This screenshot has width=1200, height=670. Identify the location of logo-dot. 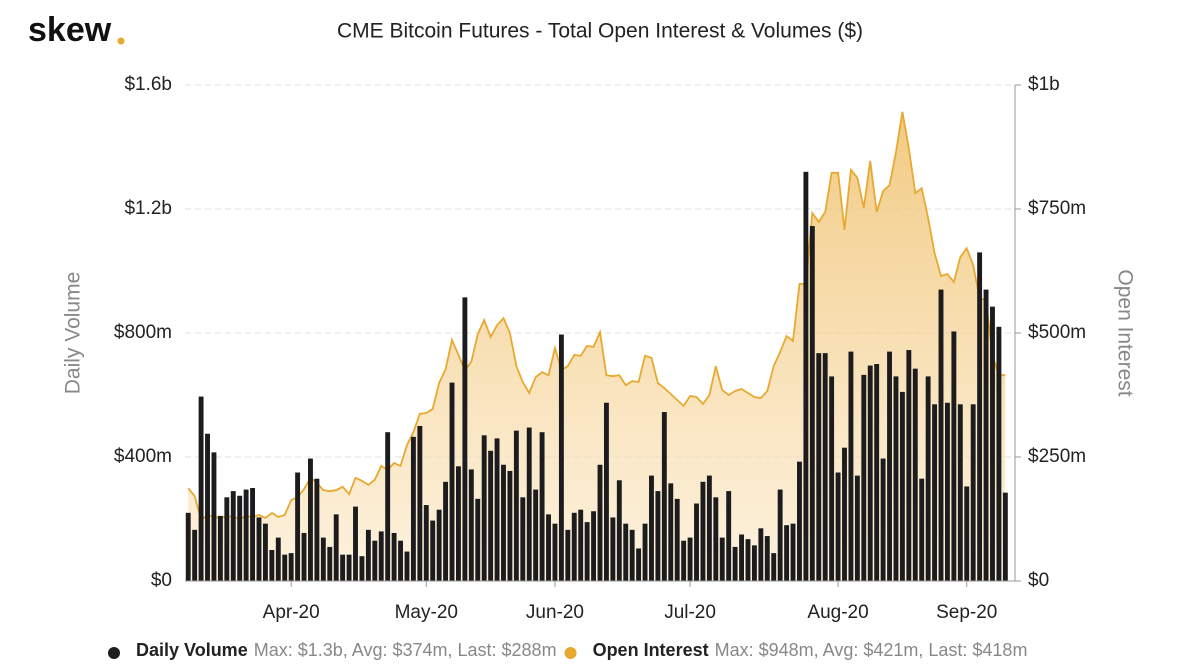
(121, 41).